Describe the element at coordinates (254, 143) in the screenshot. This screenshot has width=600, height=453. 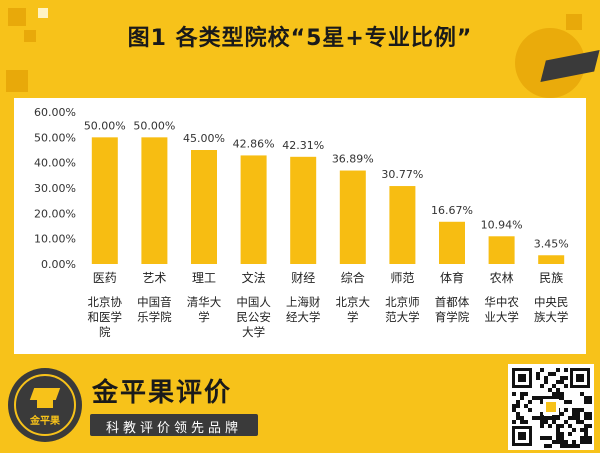
I see `data-label: 42.86%` at that location.